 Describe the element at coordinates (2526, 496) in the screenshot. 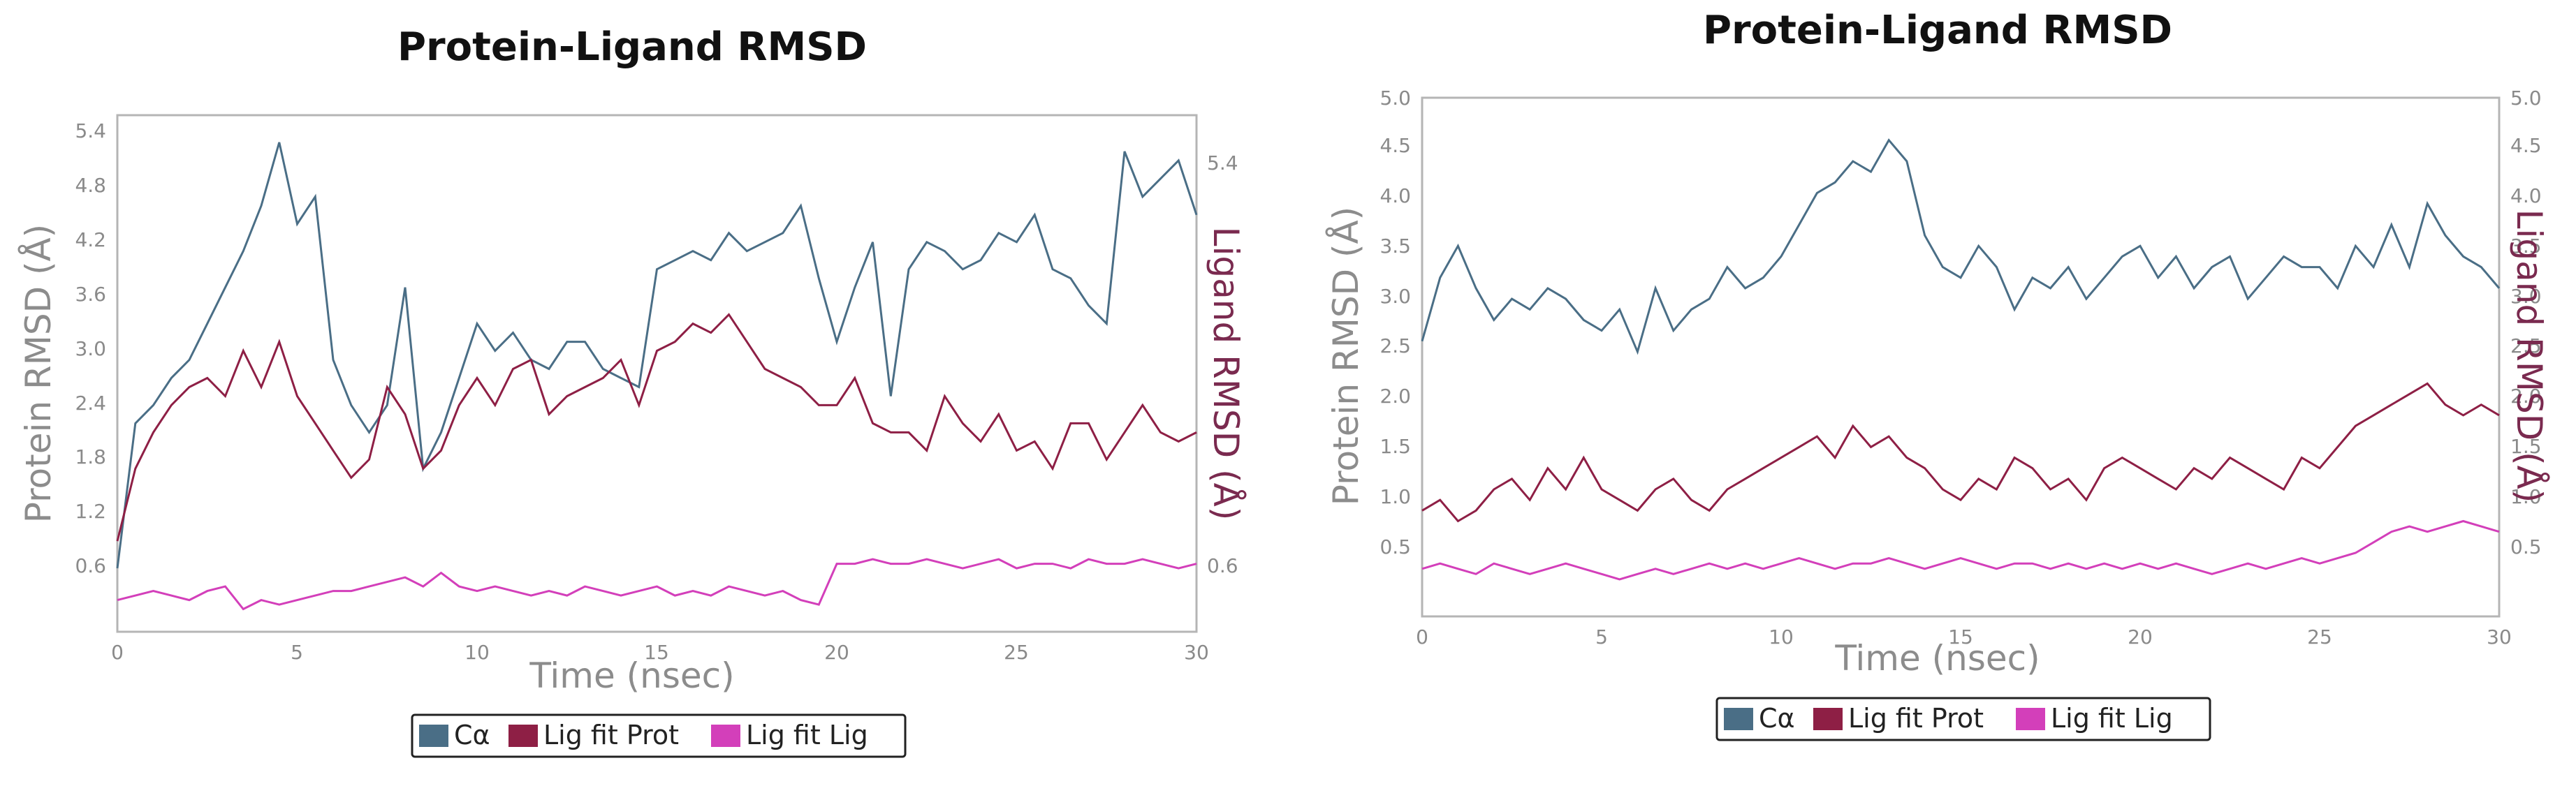

I see `y-right-tick-label: 1.0` at that location.